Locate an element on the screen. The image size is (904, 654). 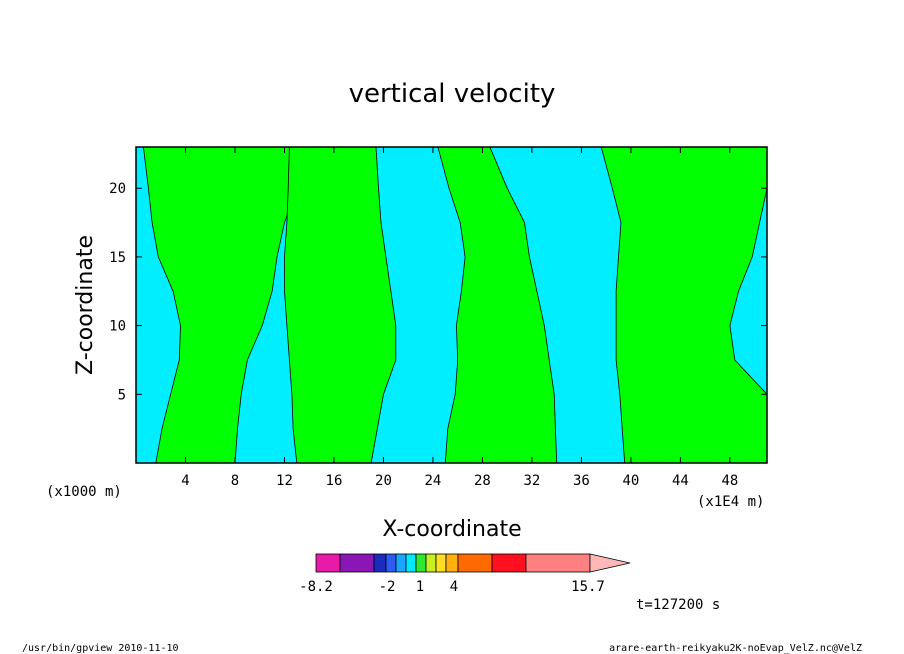
colorbar-label: -8.2 is located at coordinates (316, 587).